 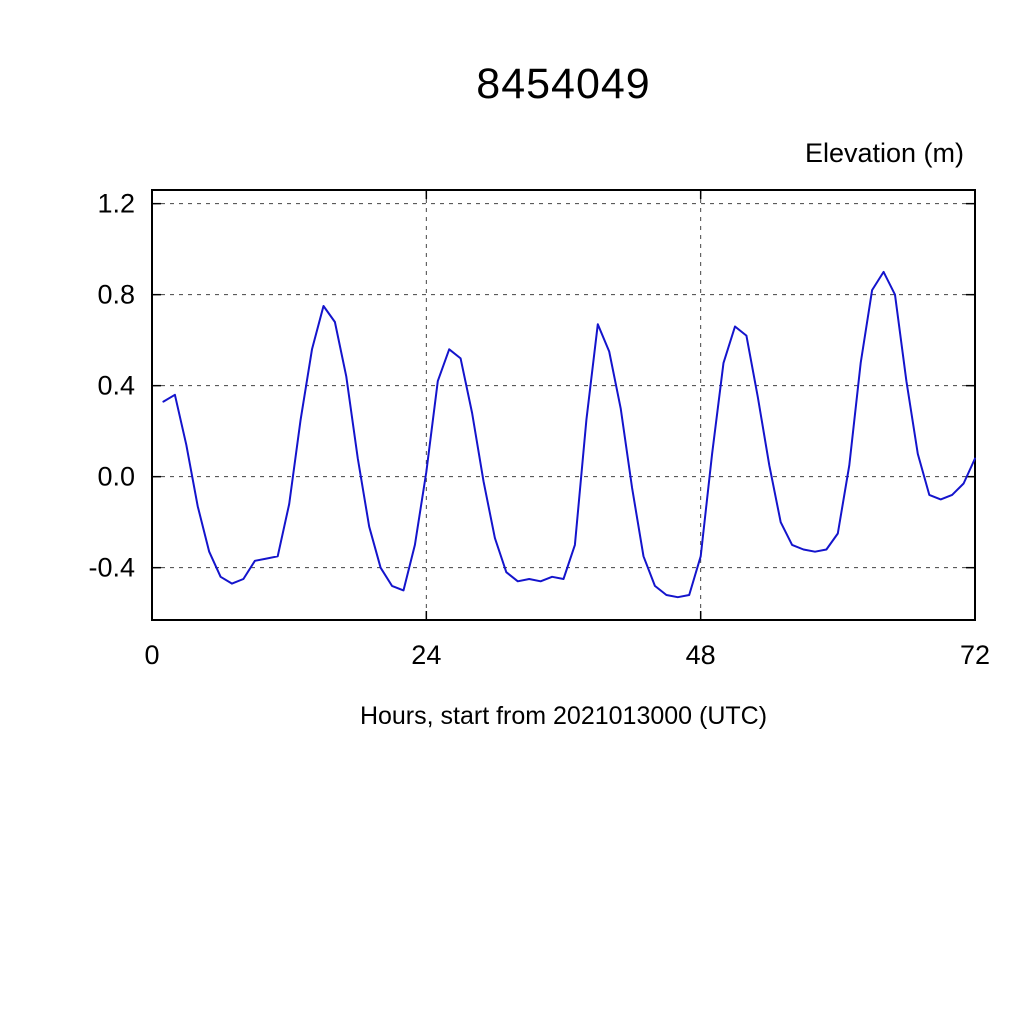 I want to click on x-tick-label: 24, so click(x=426, y=655).